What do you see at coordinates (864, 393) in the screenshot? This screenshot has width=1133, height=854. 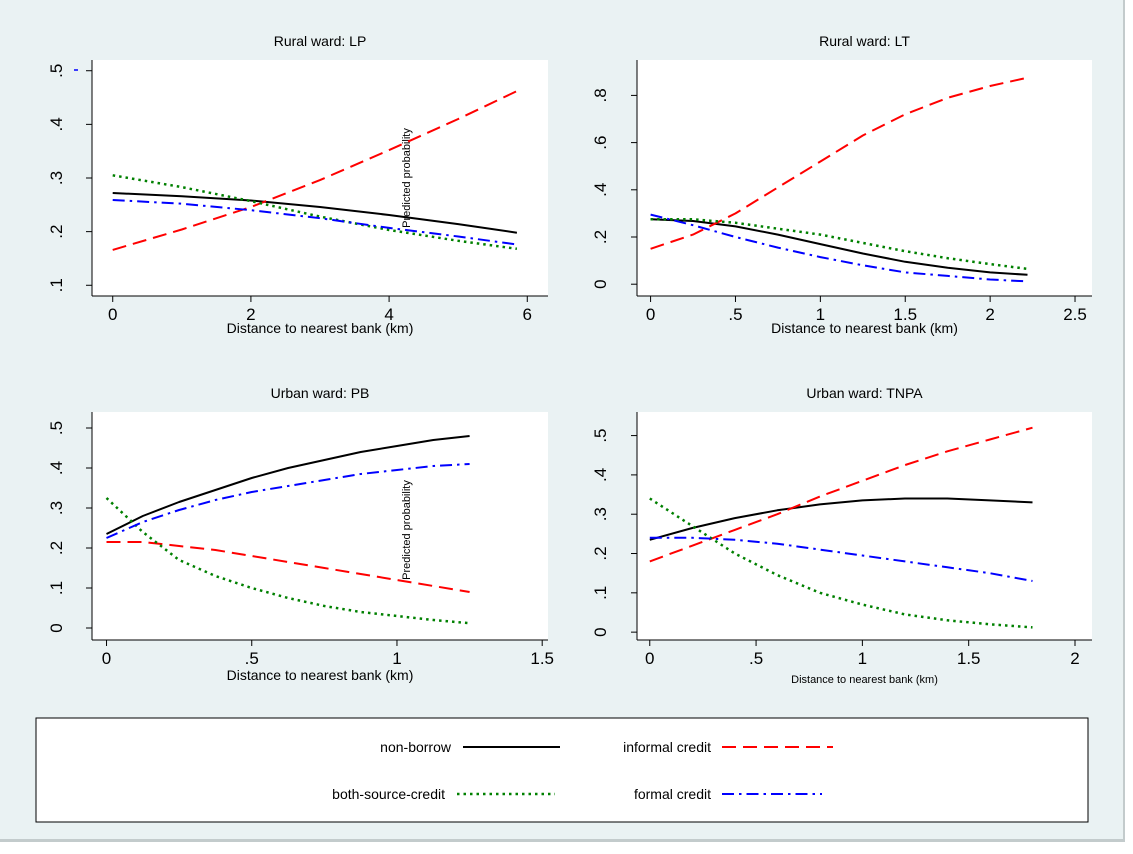 I see `panel-title: Urban ward: TNPA` at bounding box center [864, 393].